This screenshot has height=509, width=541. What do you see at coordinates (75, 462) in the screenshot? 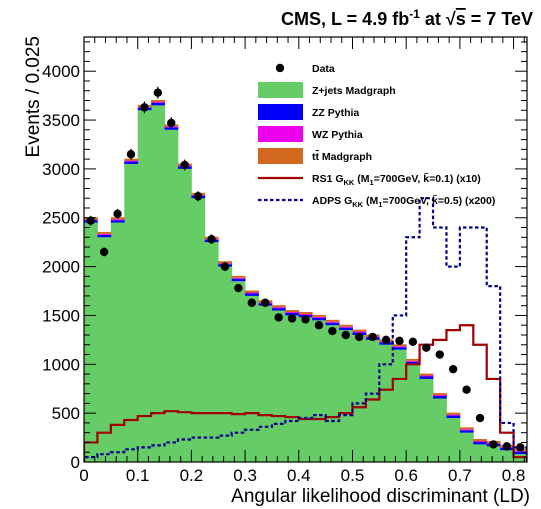
I see `y-tick-label: 0` at bounding box center [75, 462].